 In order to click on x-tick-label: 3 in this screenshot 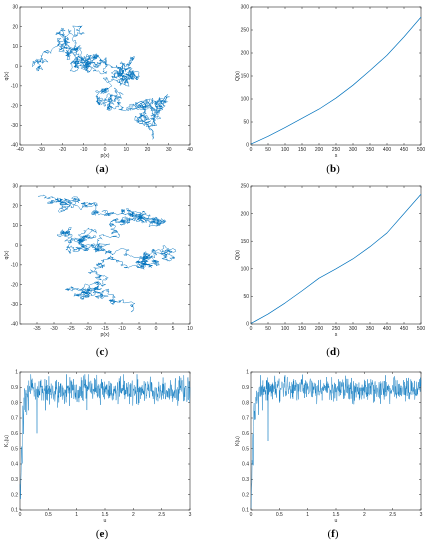, I will do `click(421, 515)`.